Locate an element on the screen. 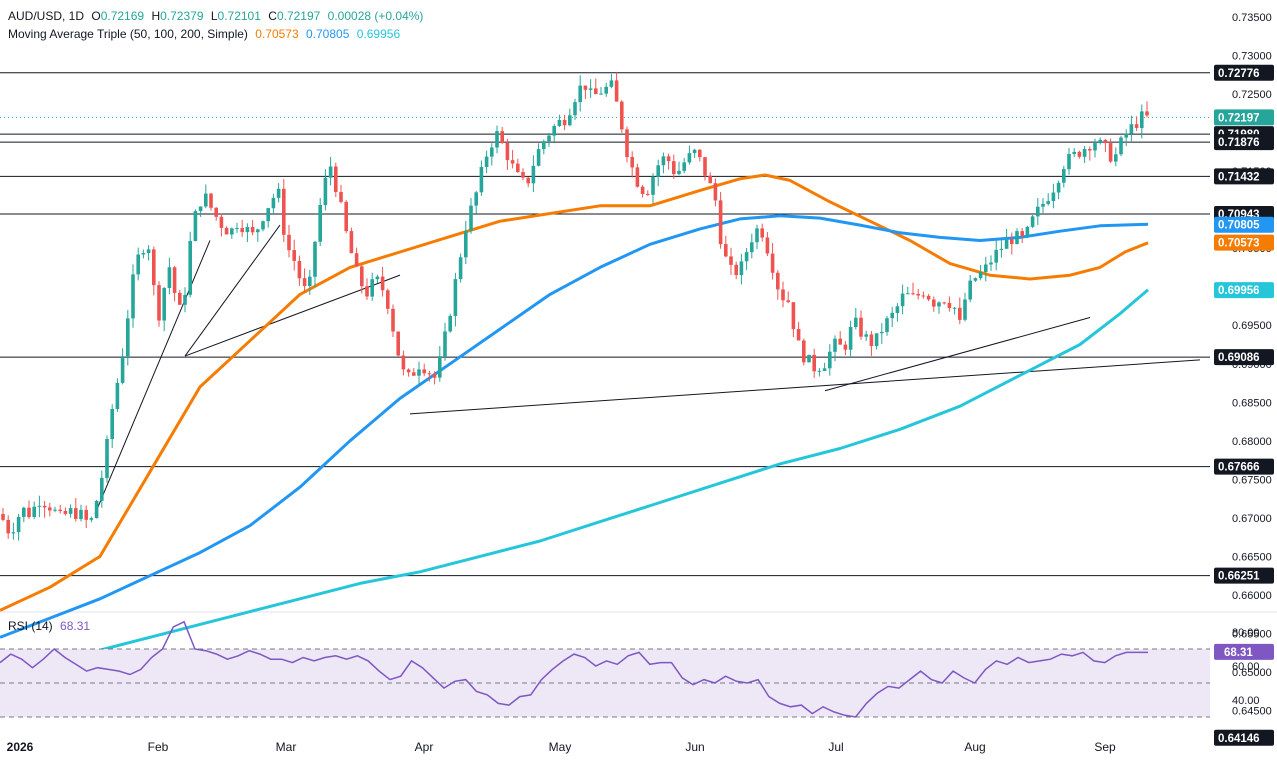 The image size is (1277, 767). rsi-tick-label: 80.00 is located at coordinates (1246, 633).